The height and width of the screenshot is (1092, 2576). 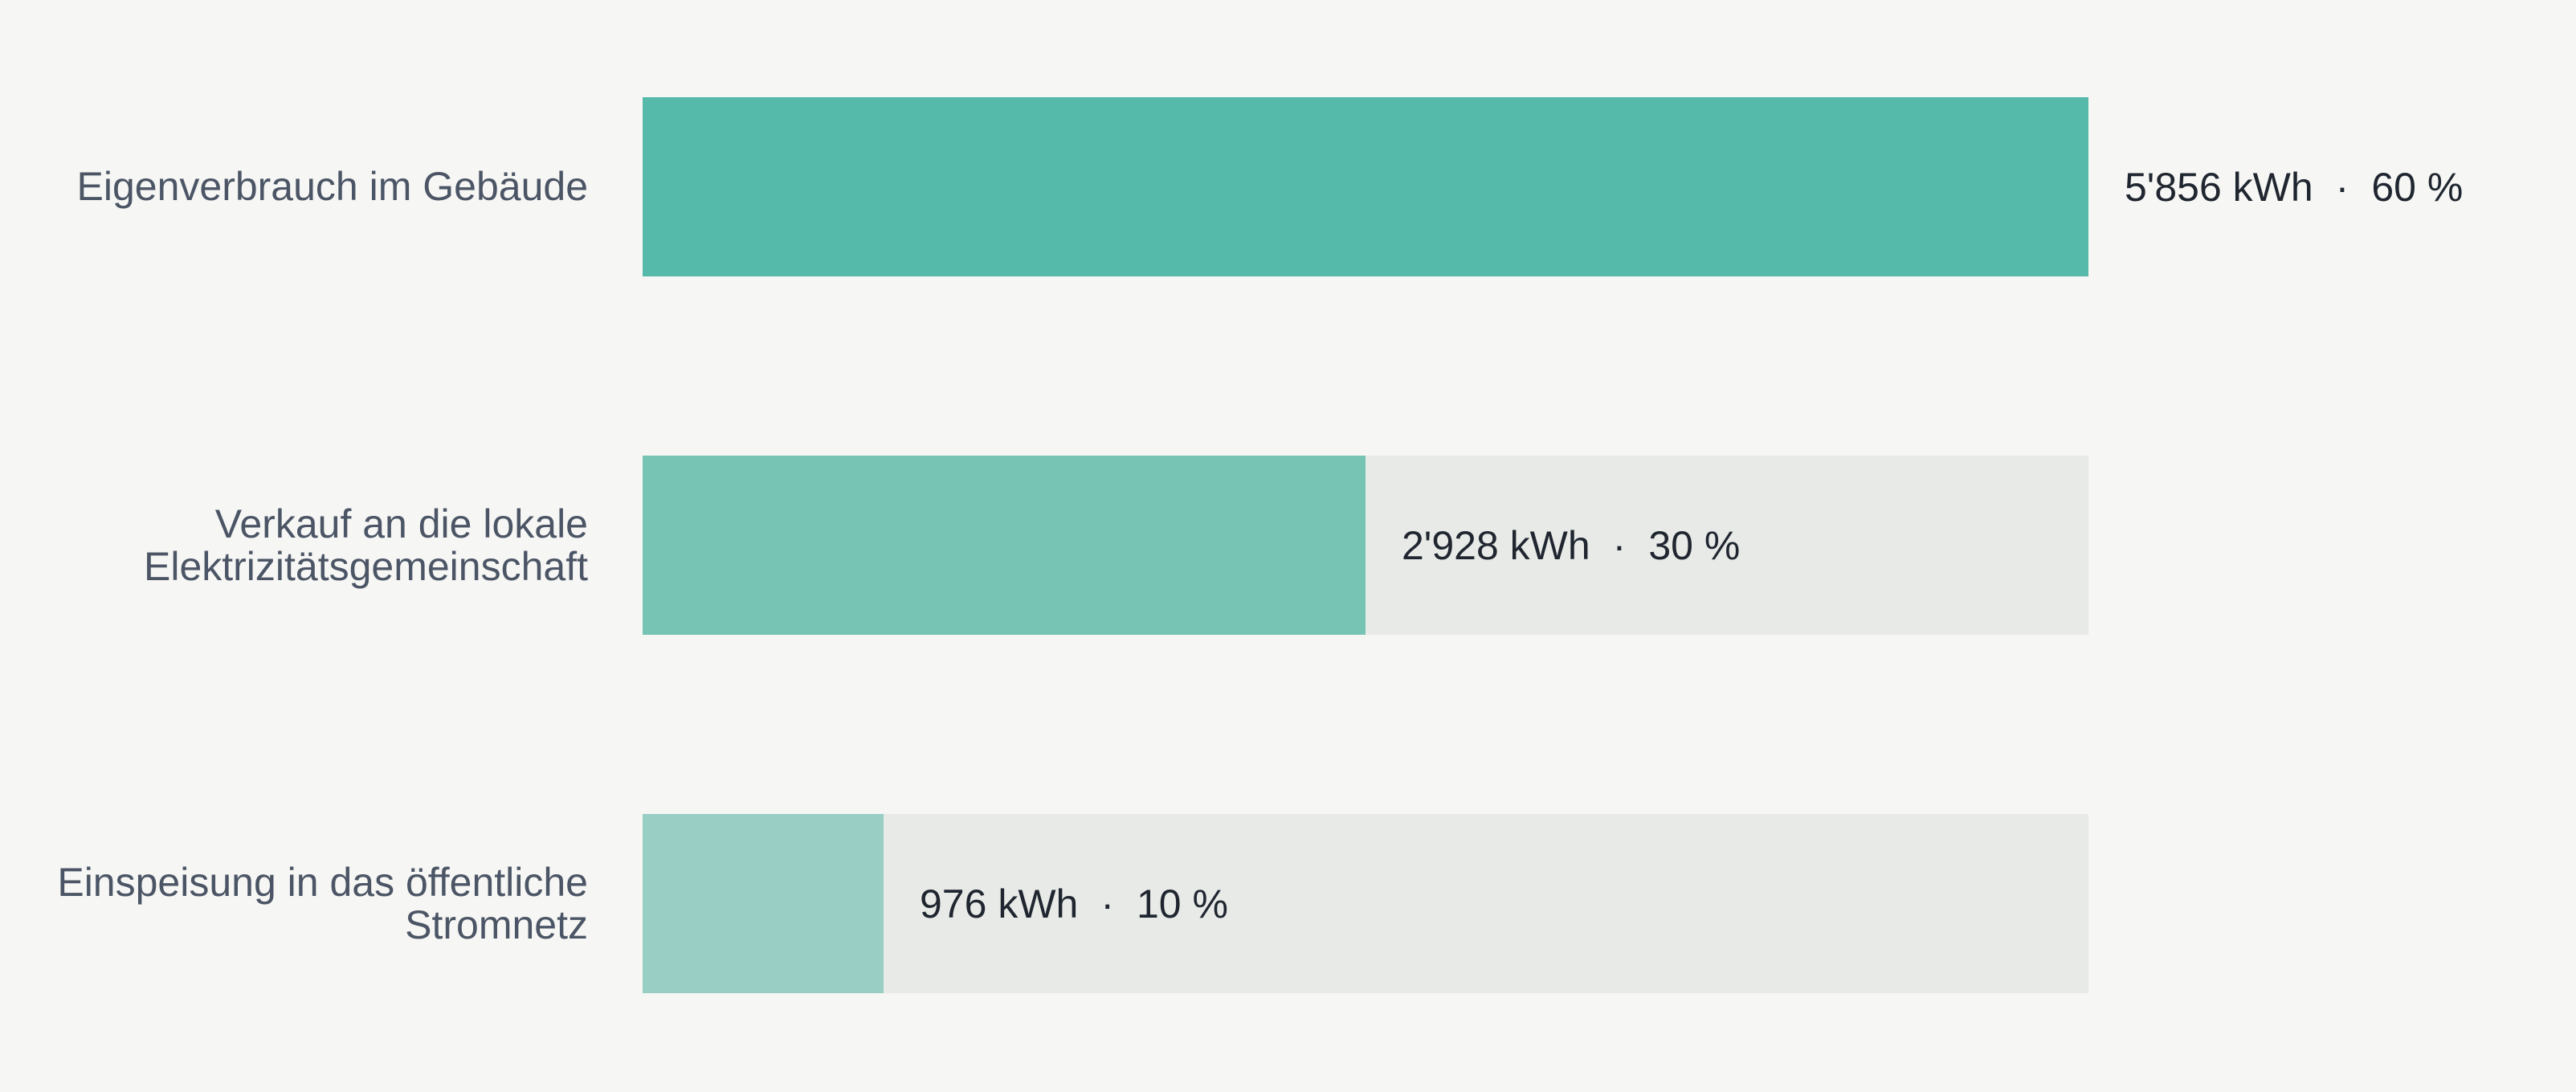 What do you see at coordinates (1694, 545) in the screenshot?
I see `share-text: 30 %` at bounding box center [1694, 545].